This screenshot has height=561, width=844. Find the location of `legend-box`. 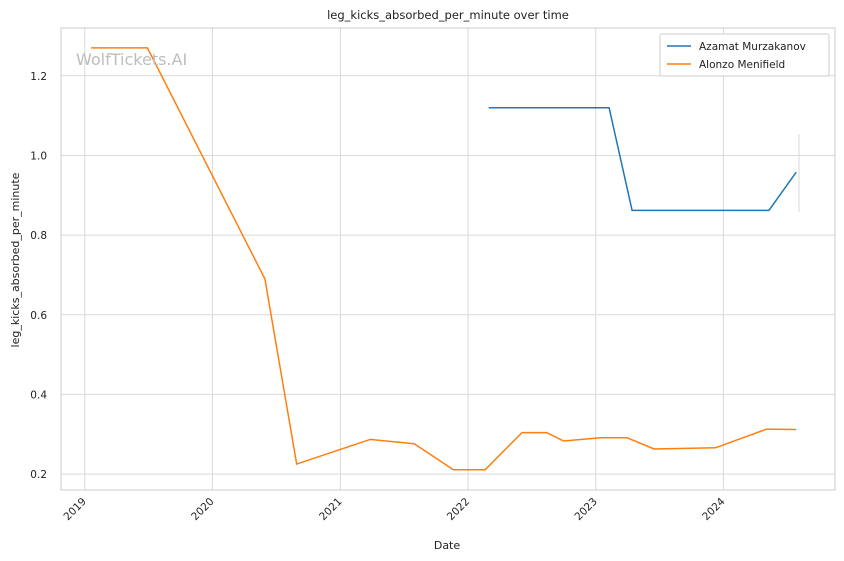

legend-box is located at coordinates (744, 55).